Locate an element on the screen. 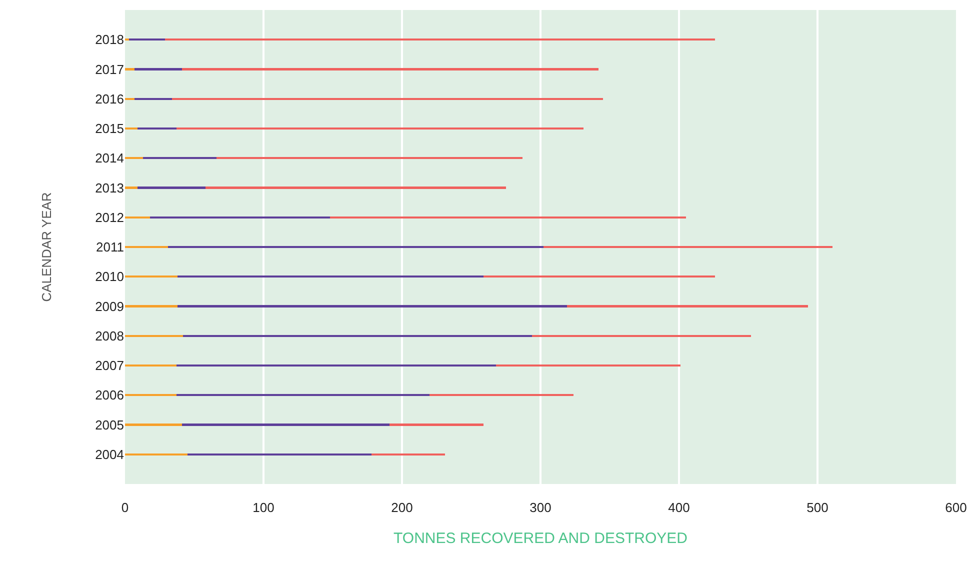 The width and height of the screenshot is (977, 564). y-tick-label: 2011 is located at coordinates (110, 247).